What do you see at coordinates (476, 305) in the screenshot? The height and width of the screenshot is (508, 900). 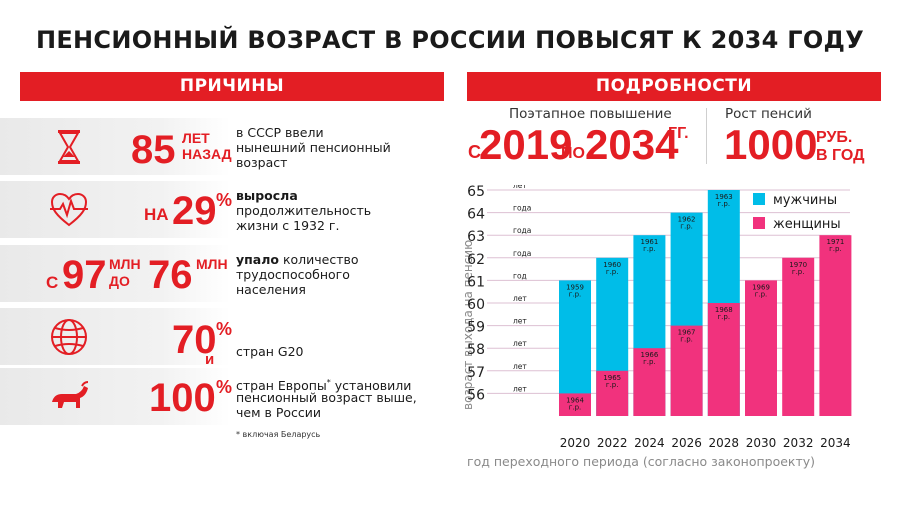 I see `y-tick-label: 60` at bounding box center [476, 305].